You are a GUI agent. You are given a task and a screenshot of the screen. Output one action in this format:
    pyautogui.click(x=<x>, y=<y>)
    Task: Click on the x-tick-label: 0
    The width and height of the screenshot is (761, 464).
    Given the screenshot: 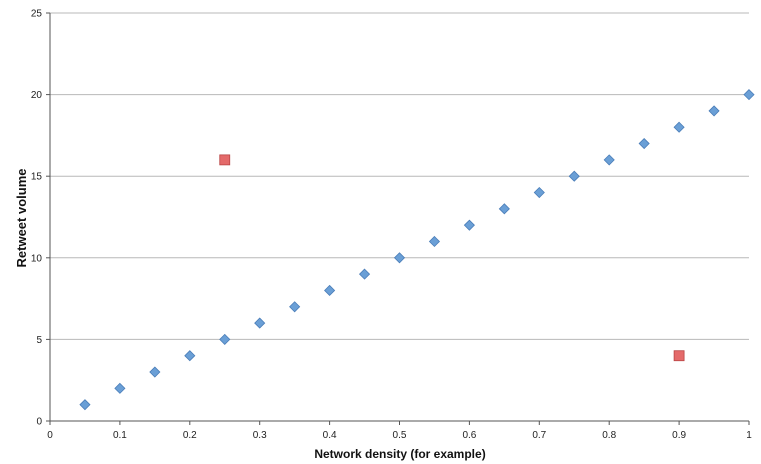 What is the action you would take?
    pyautogui.click(x=50, y=435)
    